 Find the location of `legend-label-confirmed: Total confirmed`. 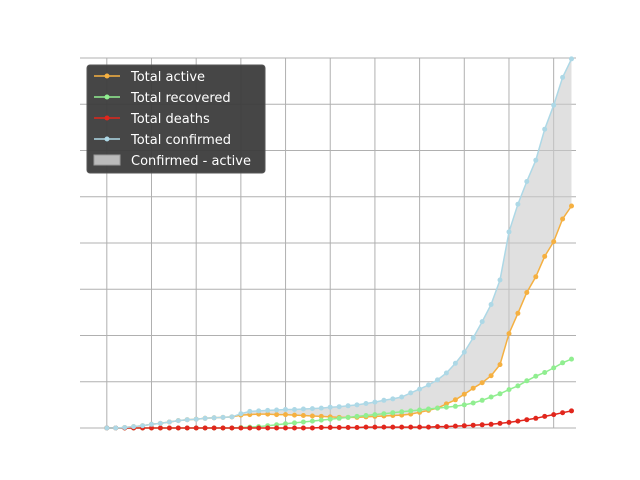

legend-label-confirmed: Total confirmed is located at coordinates (180, 140).